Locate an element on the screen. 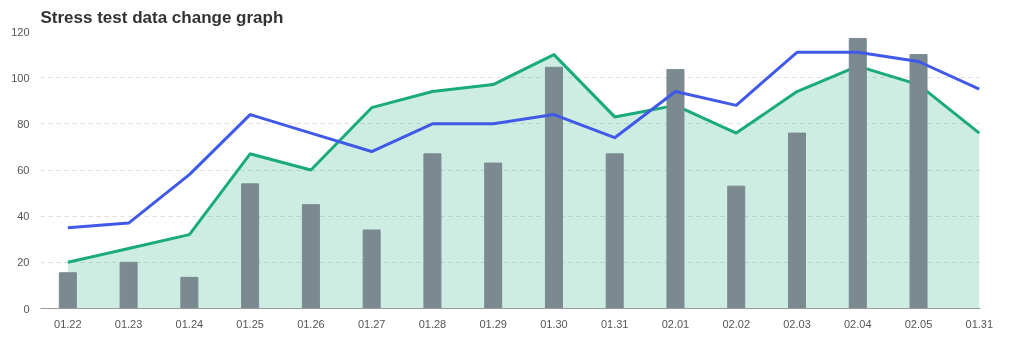 Image resolution: width=1024 pixels, height=339 pixels. x-tick-label: 01.28 is located at coordinates (432, 323).